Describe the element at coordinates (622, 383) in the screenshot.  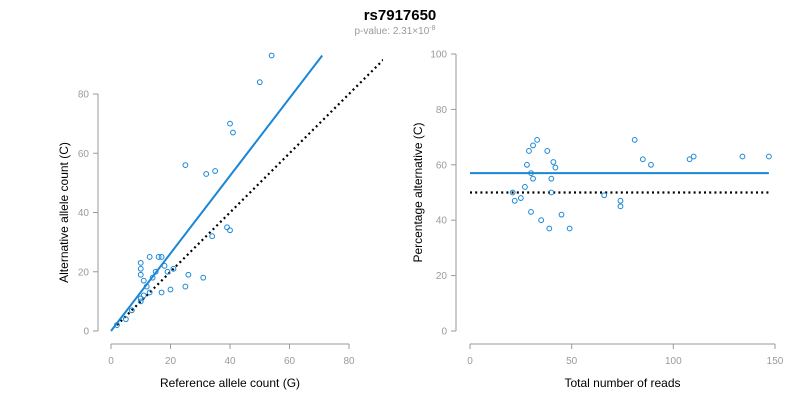
I see `right-x-axis-label: Total number of reads` at that location.